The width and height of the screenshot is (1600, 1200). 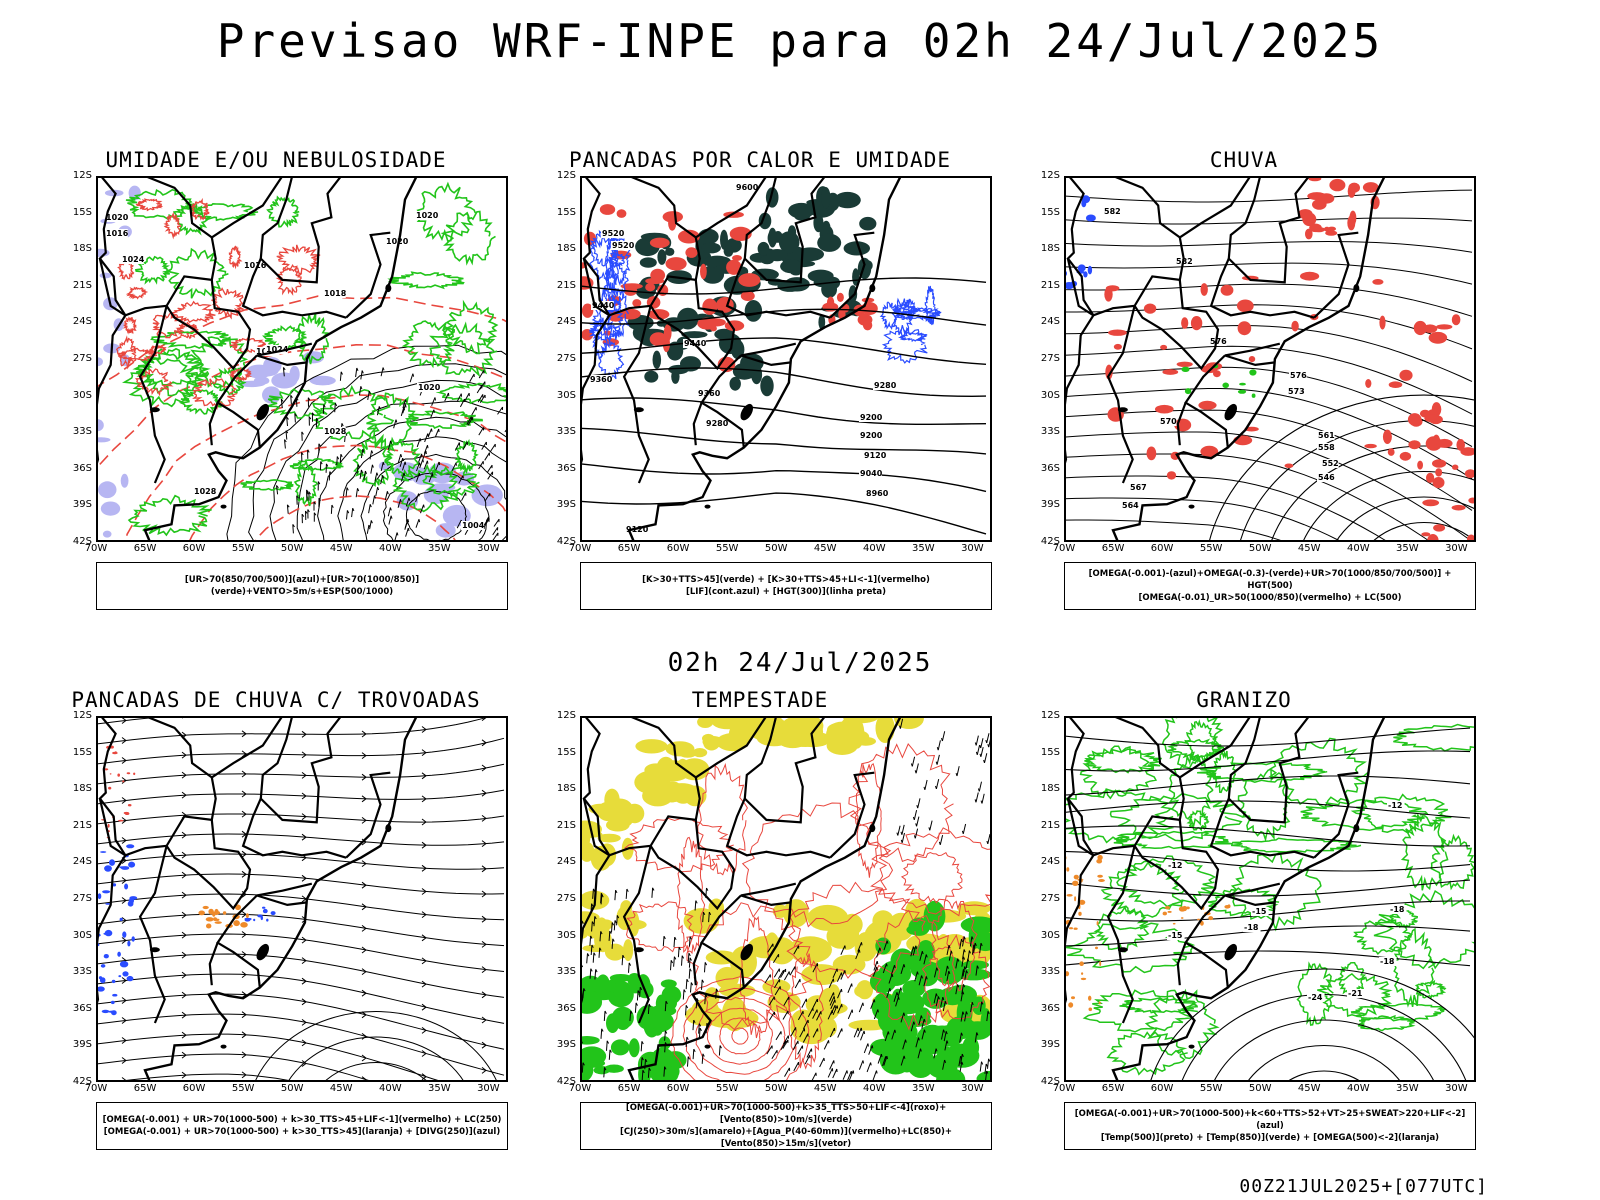 What do you see at coordinates (717, 423) in the screenshot?
I see `contour-label: 9280` at bounding box center [717, 423].